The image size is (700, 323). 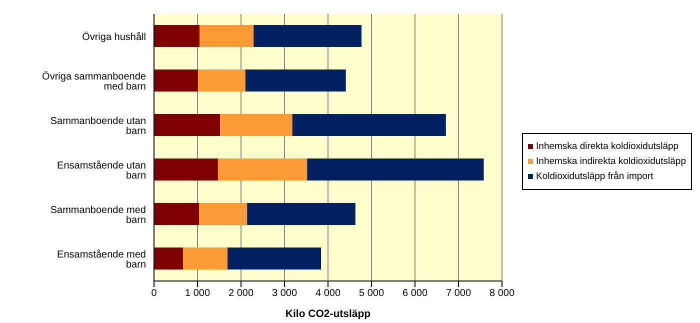 What do you see at coordinates (154, 294) in the screenshot?
I see `x-tick-label: 0` at bounding box center [154, 294].